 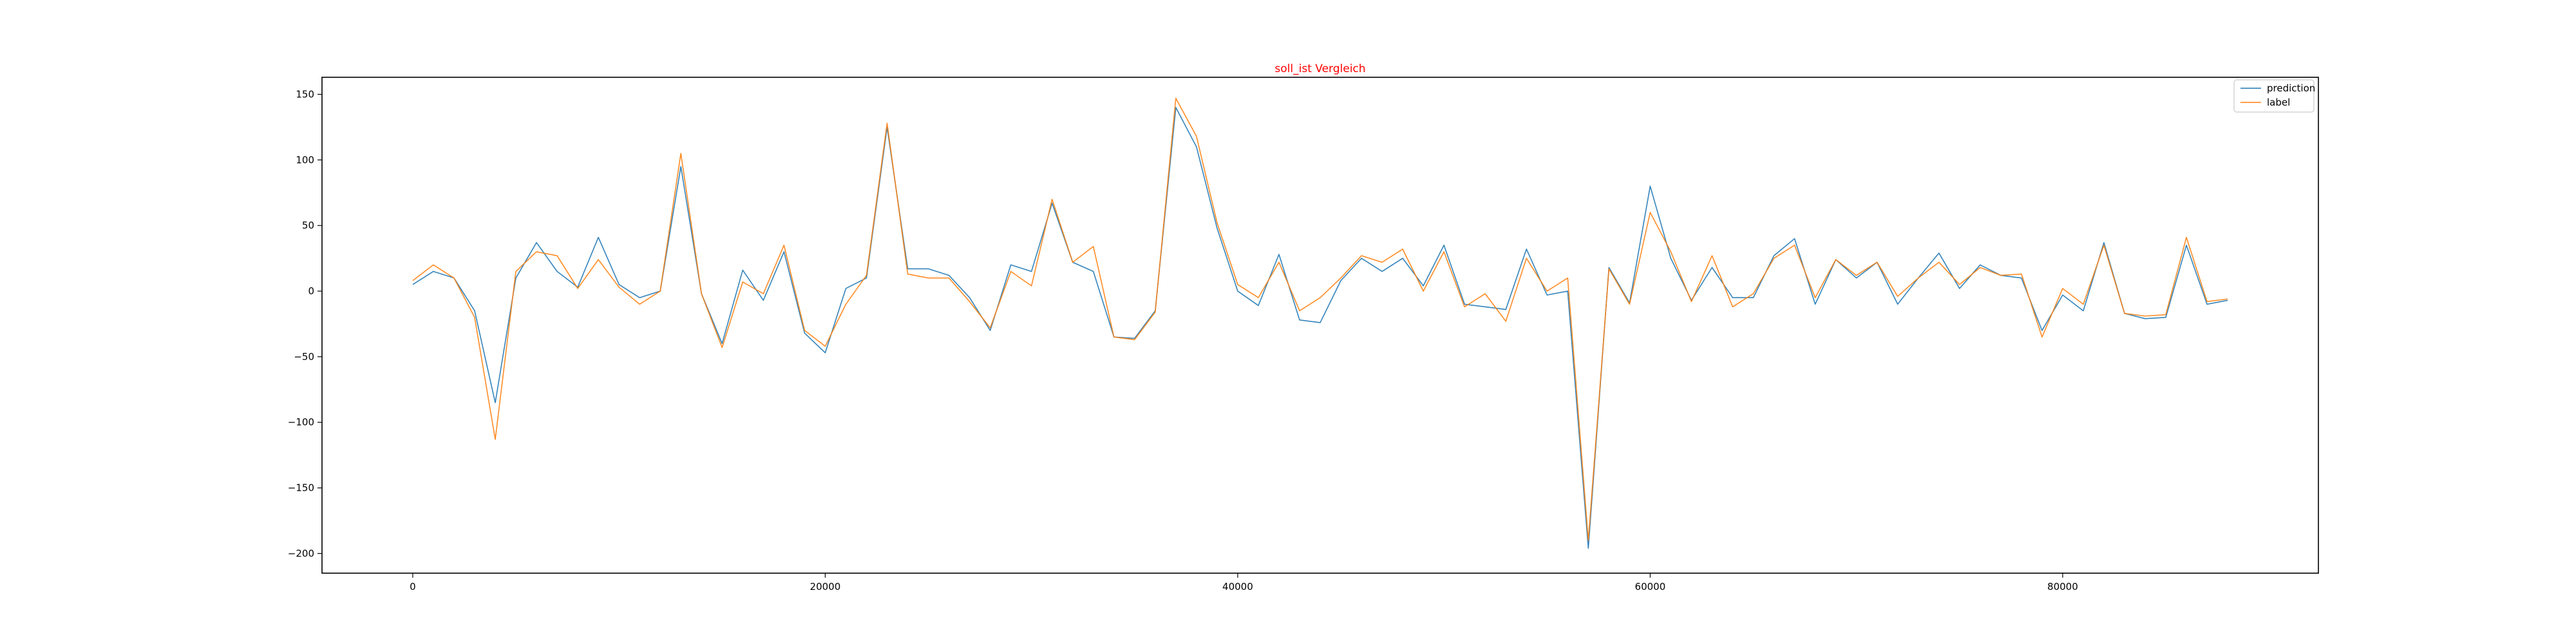 I want to click on y-tick-label: 0, so click(x=311, y=291).